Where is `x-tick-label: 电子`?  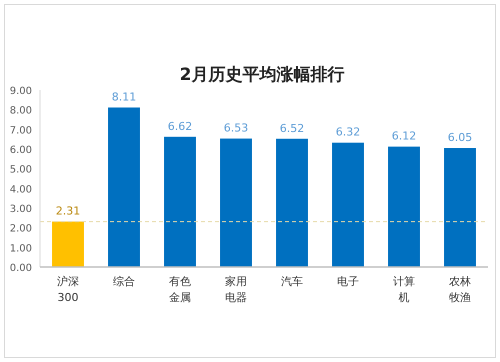 x-tick-label: 电子 is located at coordinates (348, 281).